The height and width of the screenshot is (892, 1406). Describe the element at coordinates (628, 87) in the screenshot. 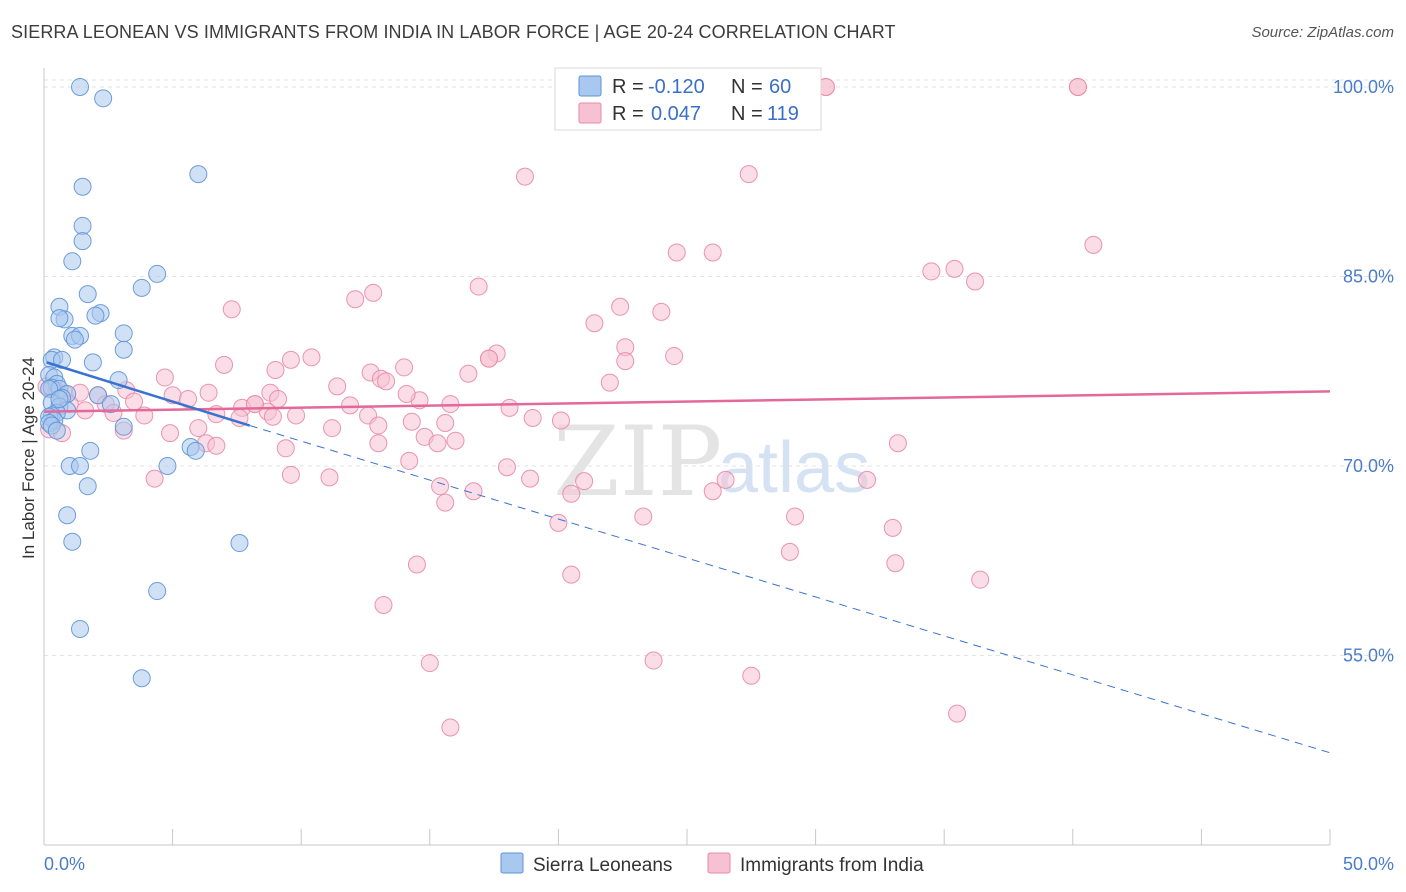

I see `legend-r-label-blue: R =` at that location.